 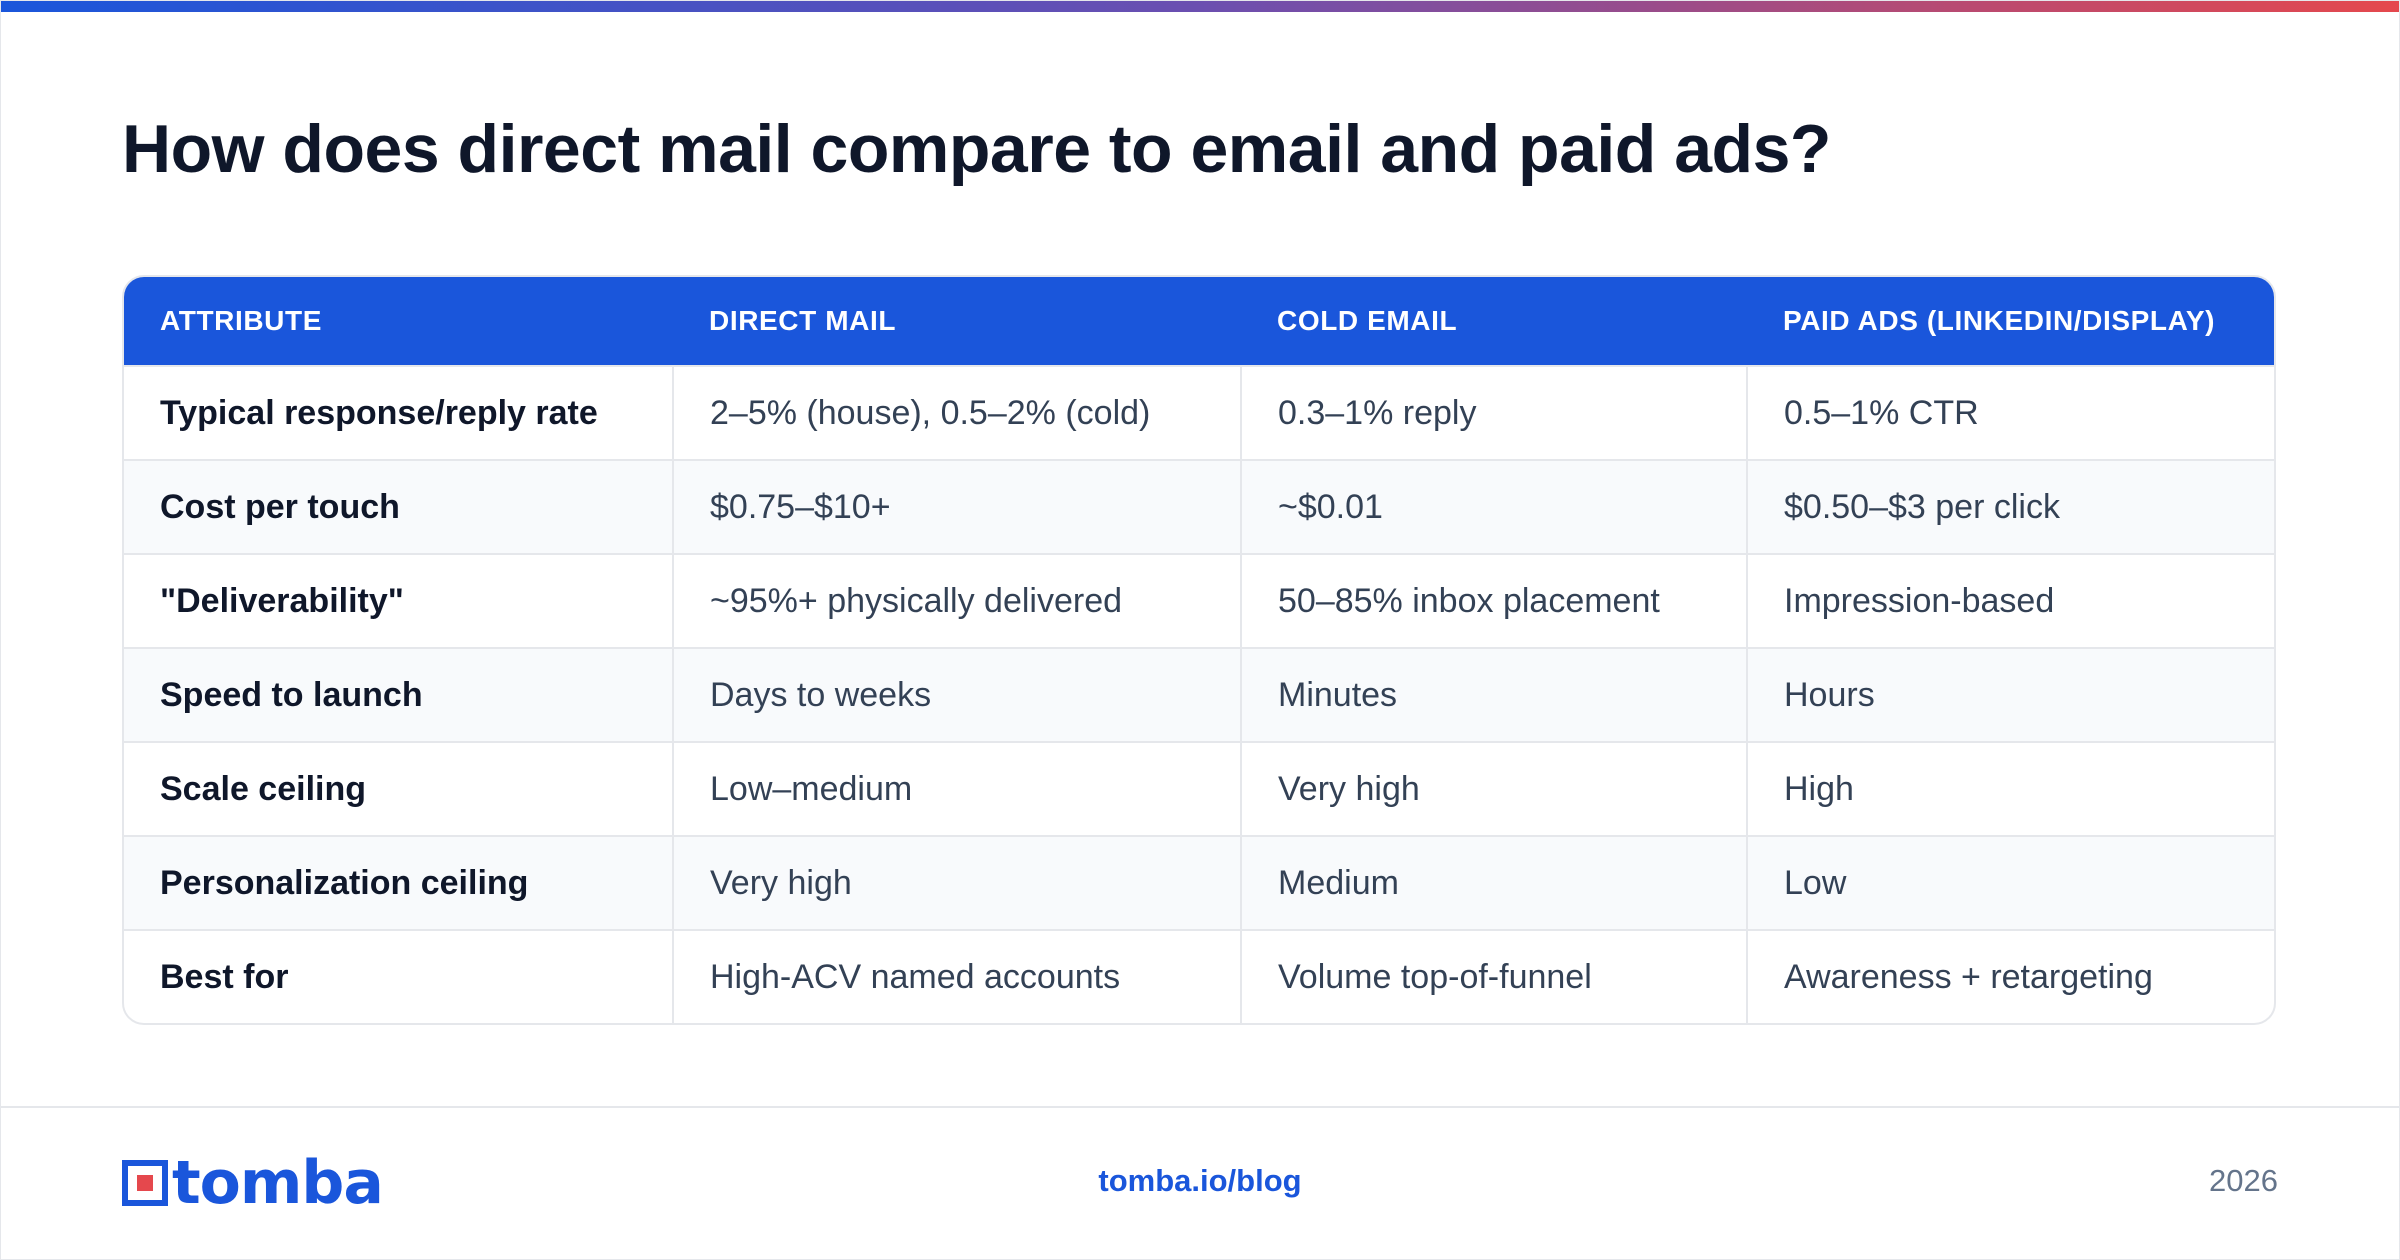 I want to click on header-attribute: ATTRIBUTE, so click(x=241, y=320).